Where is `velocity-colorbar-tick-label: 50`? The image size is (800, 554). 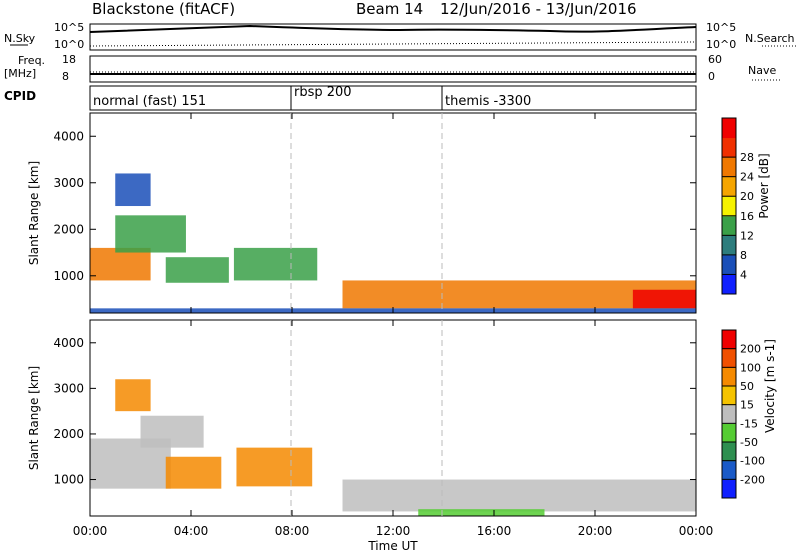
velocity-colorbar-tick-label: 50 is located at coordinates (747, 386).